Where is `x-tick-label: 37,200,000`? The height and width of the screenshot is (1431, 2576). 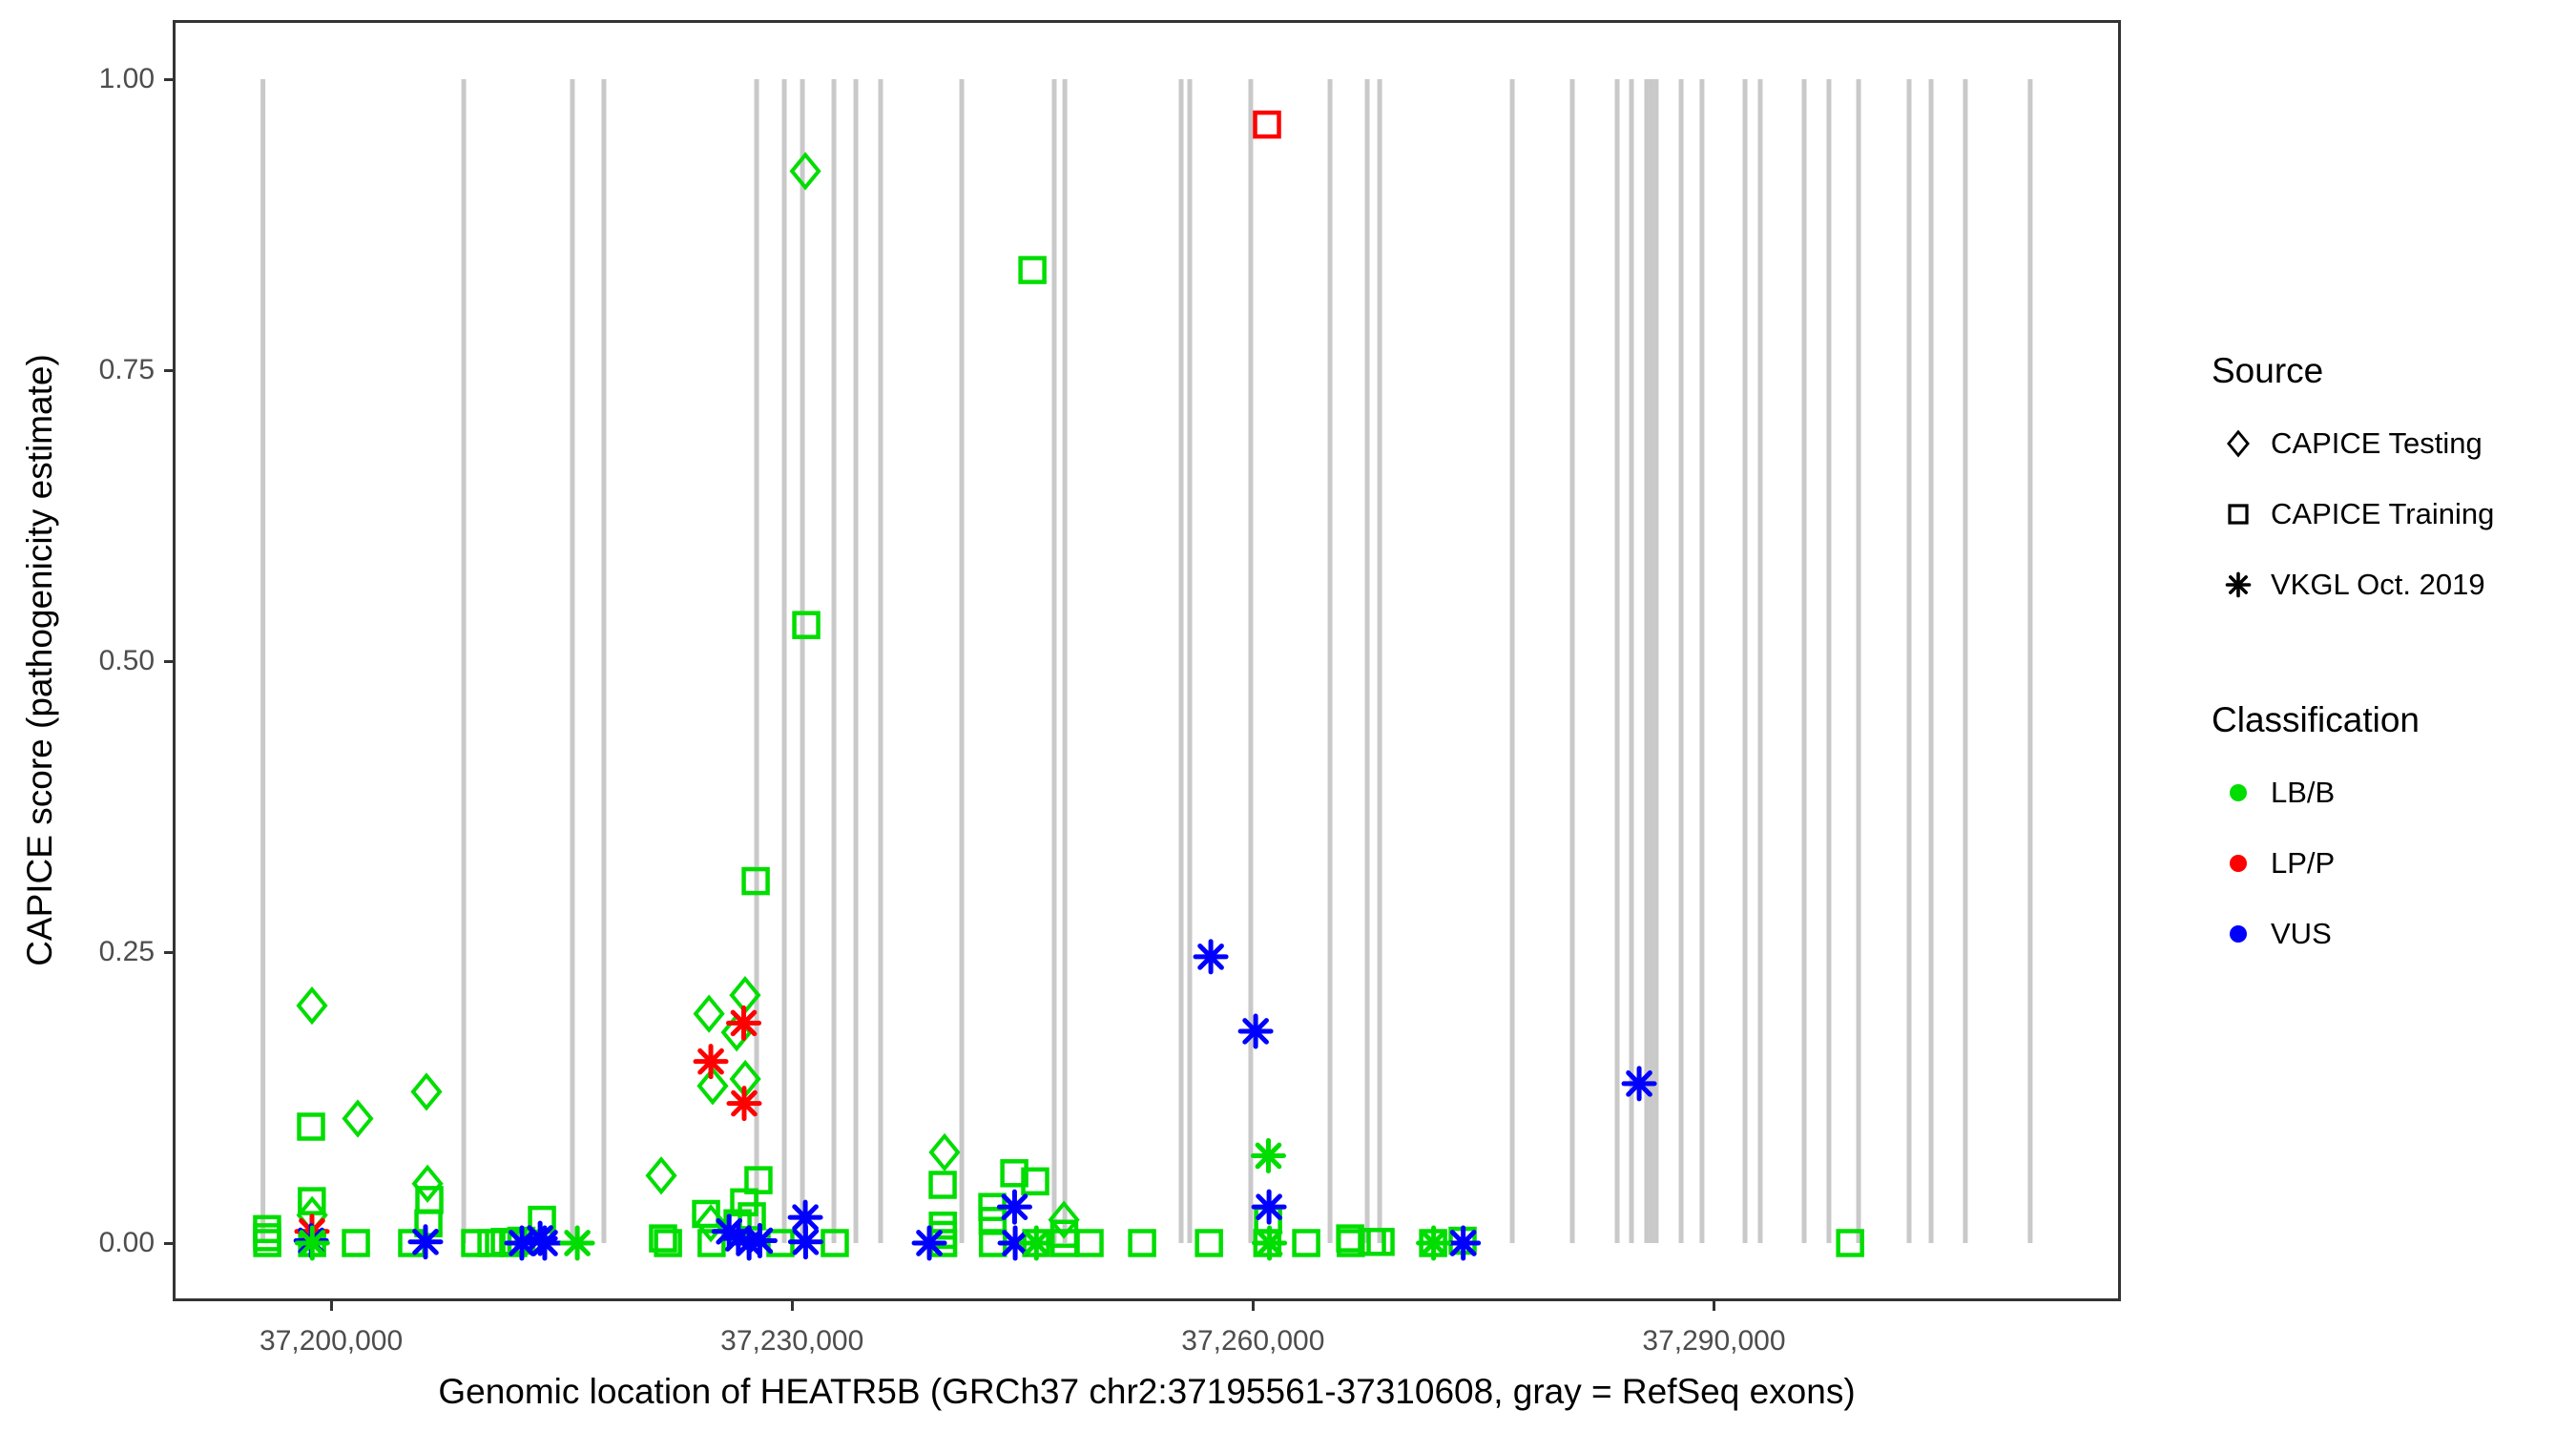 x-tick-label: 37,200,000 is located at coordinates (332, 1341).